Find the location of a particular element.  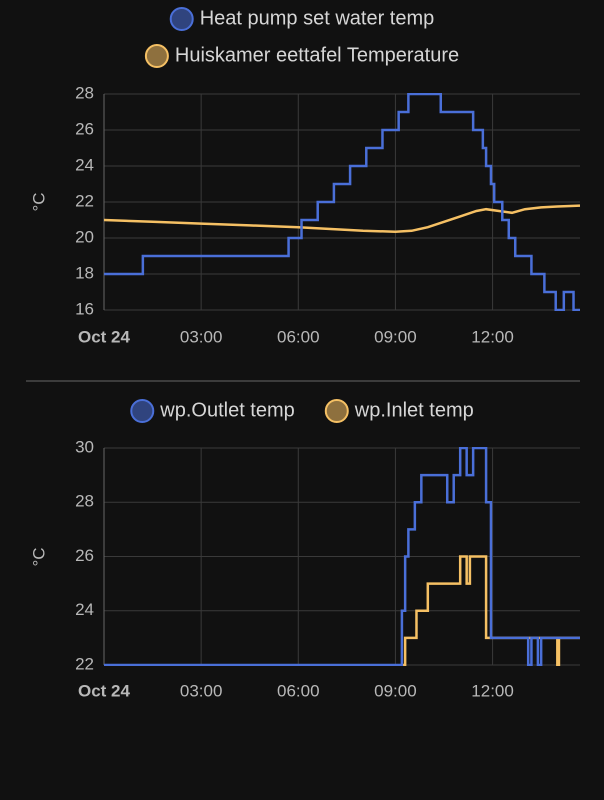

legend-label: wp.Outlet temp is located at coordinates (227, 410).